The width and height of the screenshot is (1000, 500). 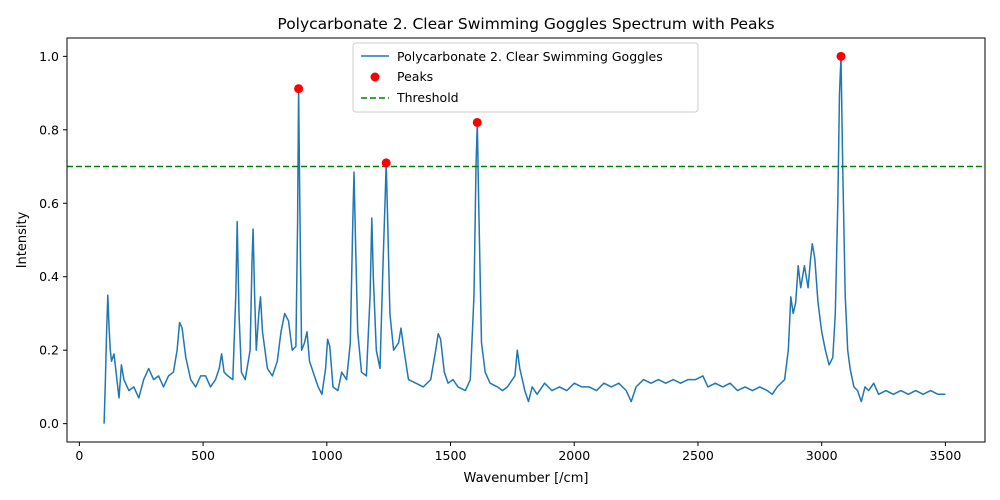 What do you see at coordinates (530, 56) in the screenshot?
I see `legend-label-series: Polycarbonate 2. Clear Swimming Goggles` at bounding box center [530, 56].